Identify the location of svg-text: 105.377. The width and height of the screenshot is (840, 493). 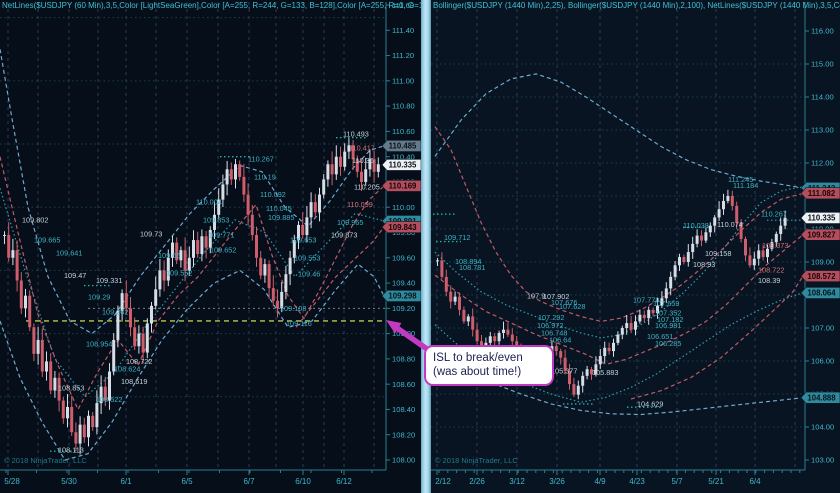
(564, 371).